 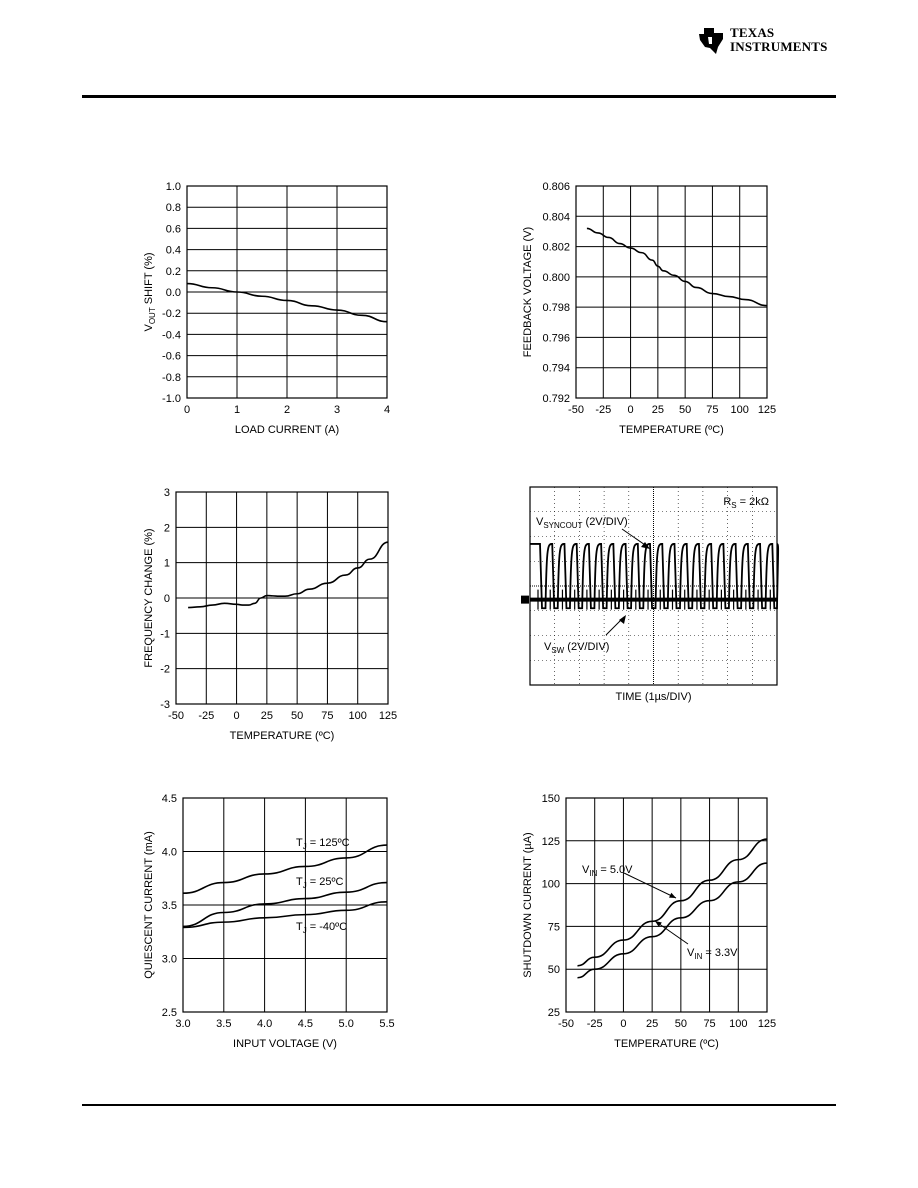 What do you see at coordinates (305, 930) in the screenshot?
I see `series-label-2-sub: J` at bounding box center [305, 930].